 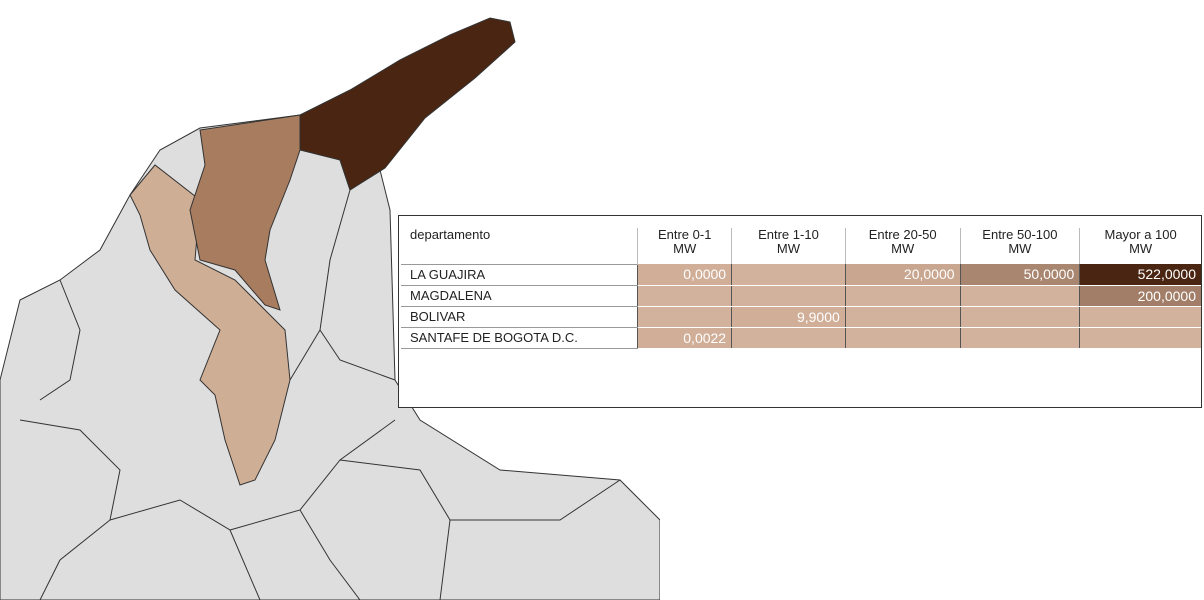 I want to click on value-cell: 522,0000, so click(x=1140, y=275).